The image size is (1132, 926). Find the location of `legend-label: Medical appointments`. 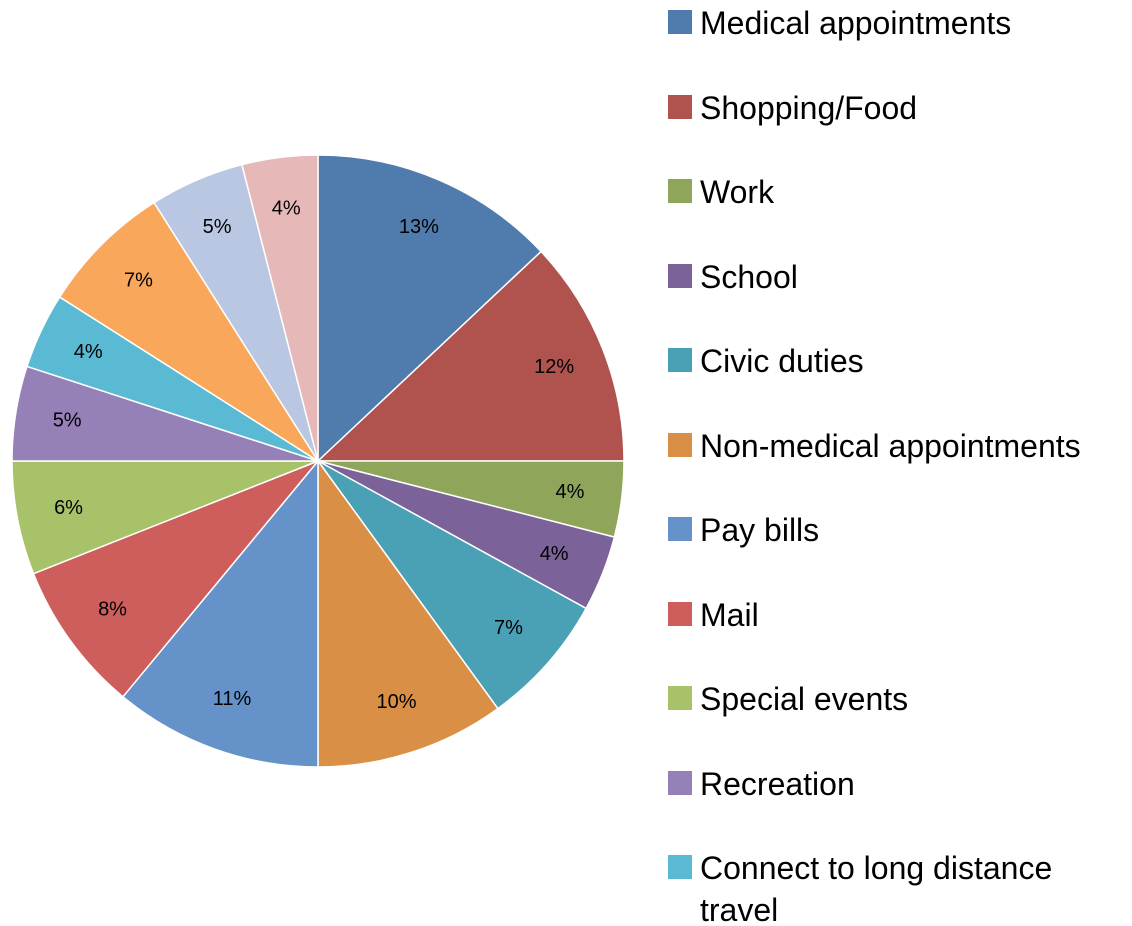

legend-label: Medical appointments is located at coordinates (856, 23).